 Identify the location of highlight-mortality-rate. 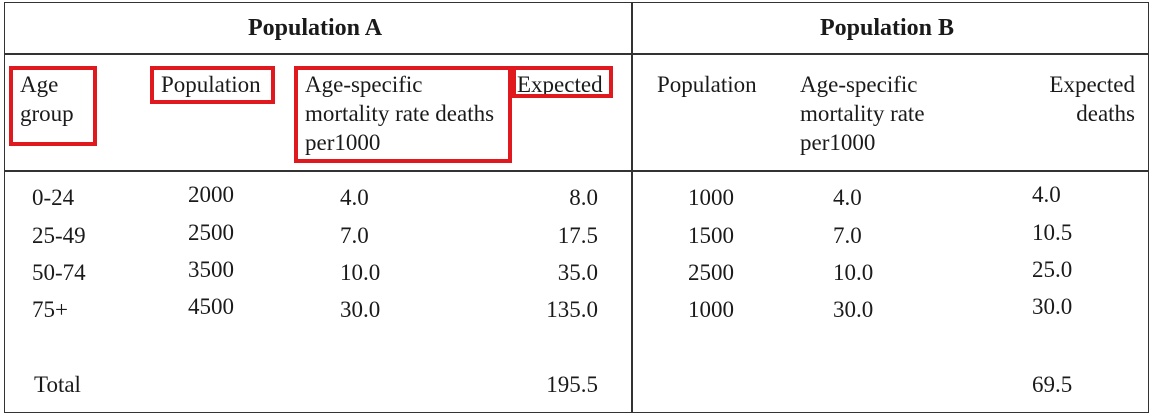
(403, 114).